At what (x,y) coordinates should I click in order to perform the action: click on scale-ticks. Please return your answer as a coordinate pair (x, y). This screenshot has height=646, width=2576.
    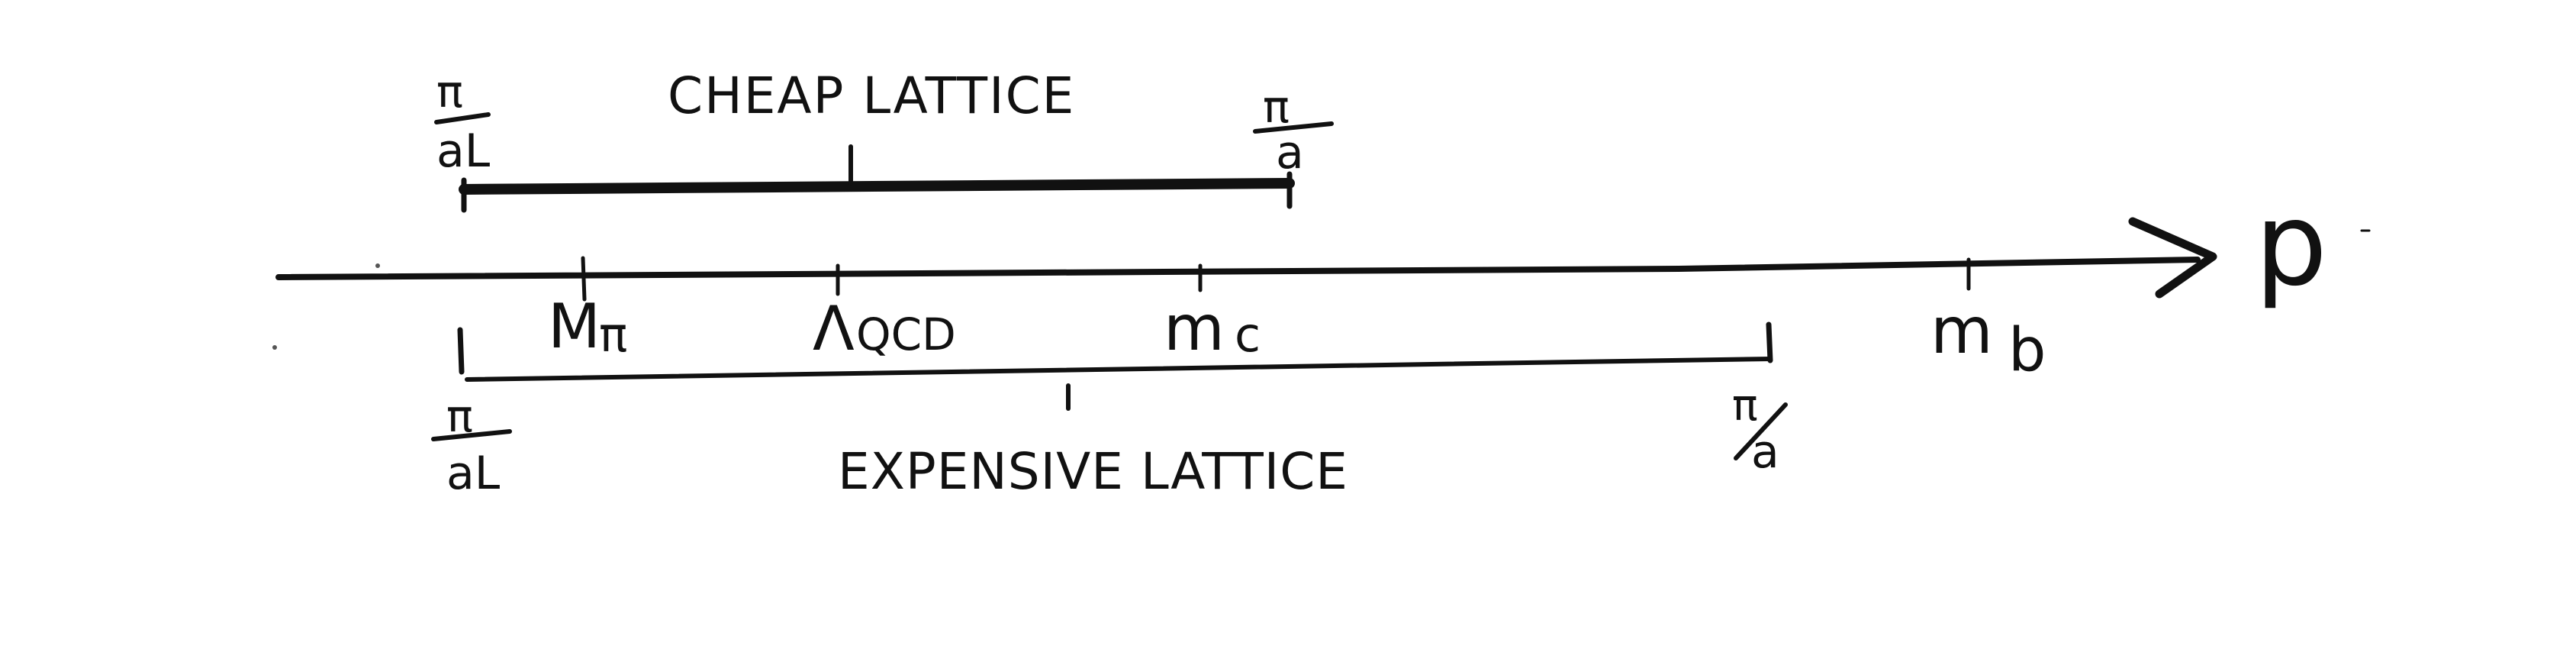
    Looking at the image, I should click on (1276, 279).